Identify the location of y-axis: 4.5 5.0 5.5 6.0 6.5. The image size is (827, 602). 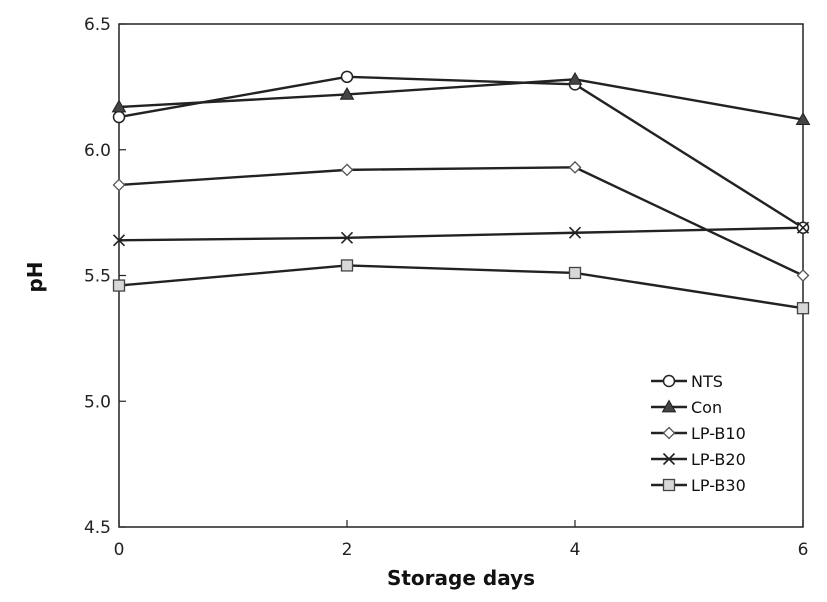
(105, 276).